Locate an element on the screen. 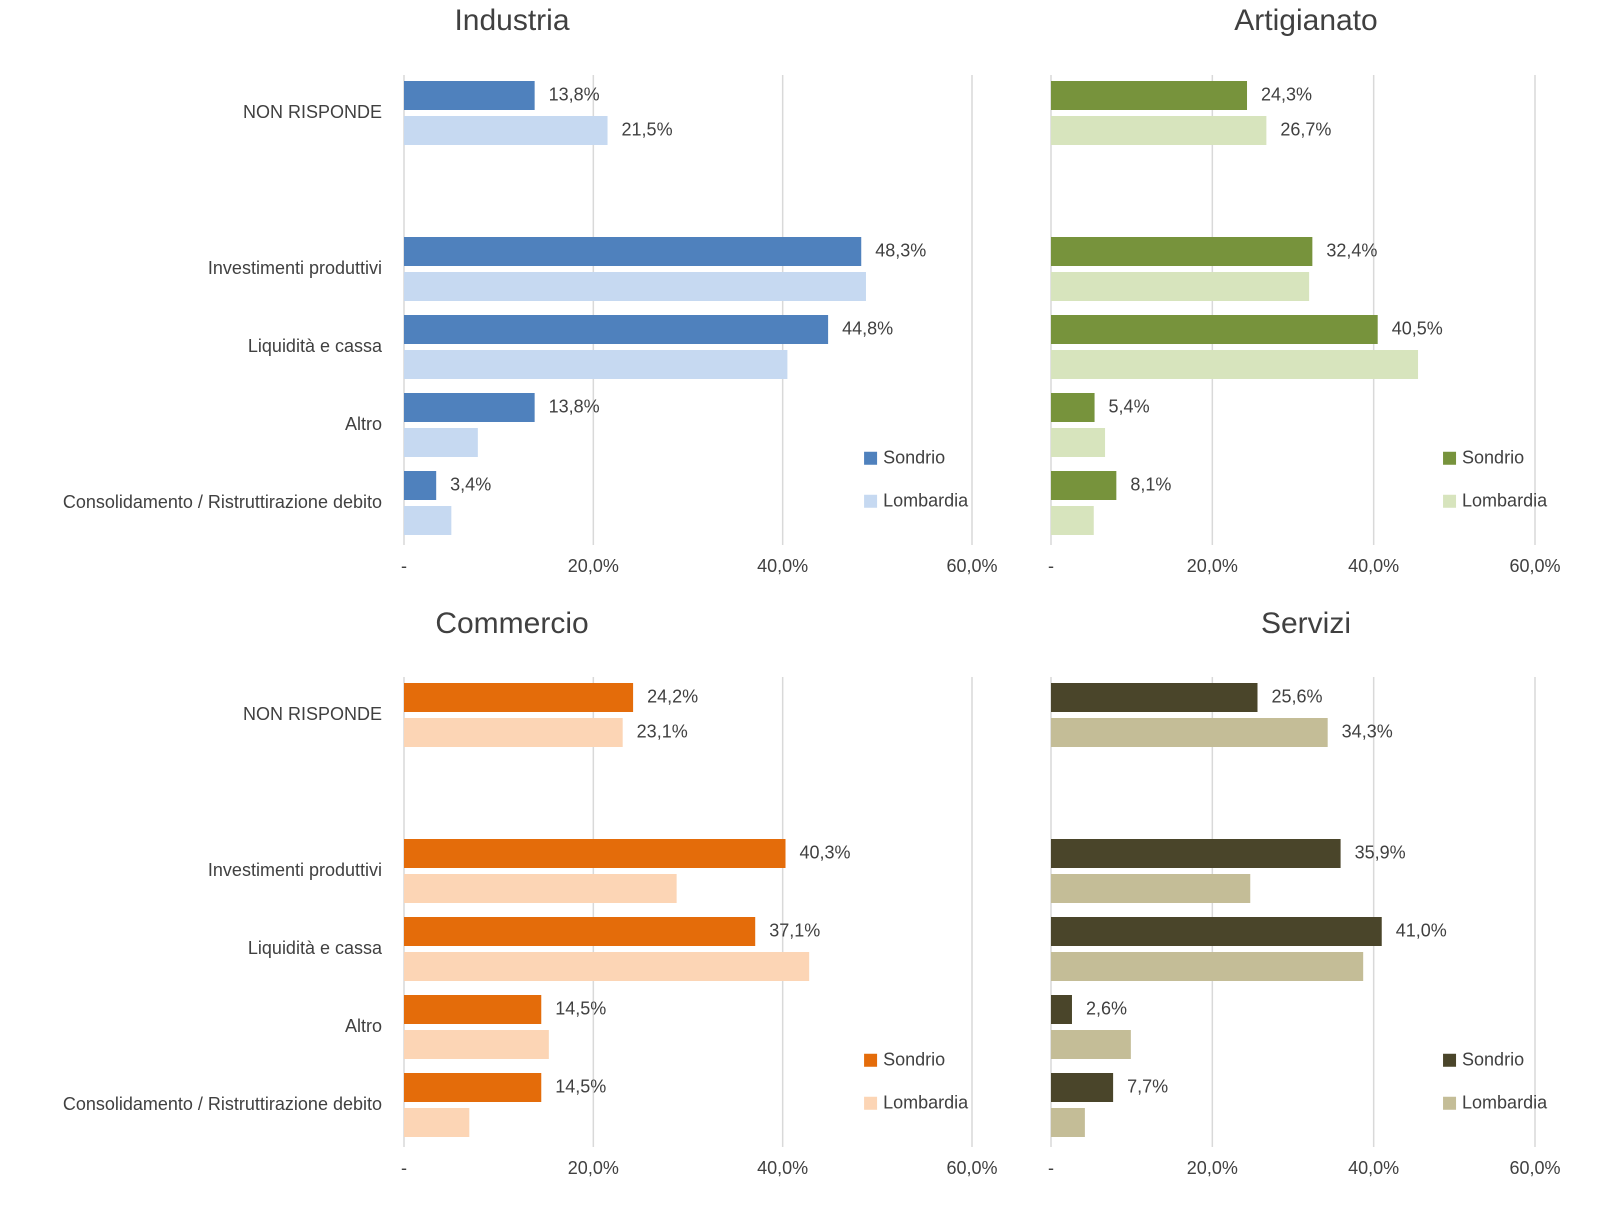  value-label: 41,0% is located at coordinates (1421, 930).